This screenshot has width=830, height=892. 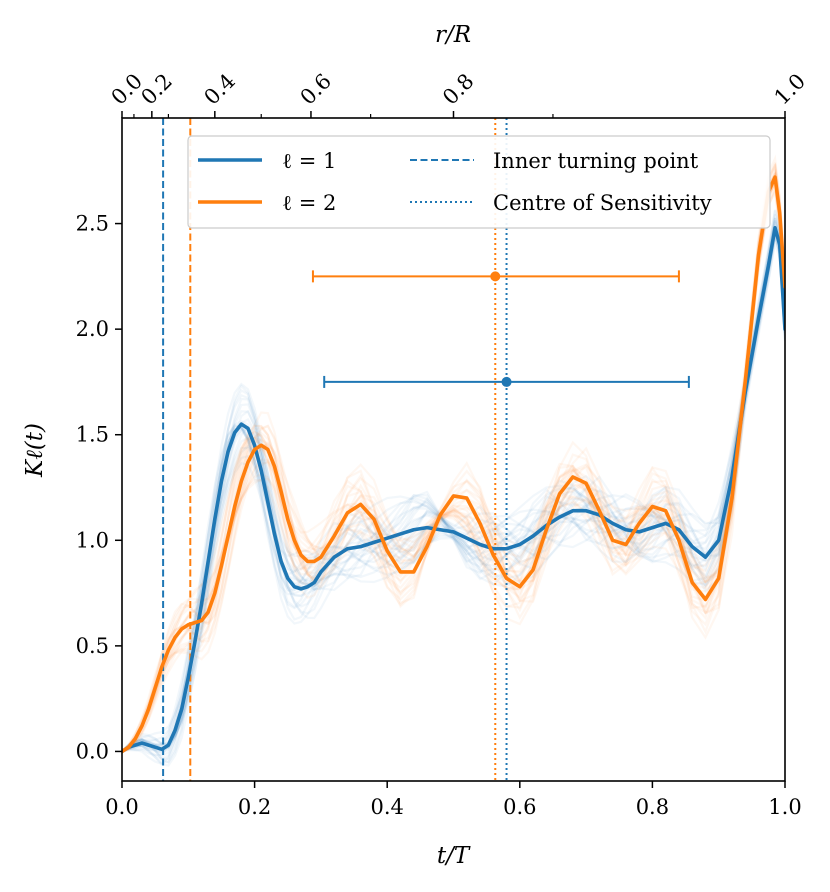 What do you see at coordinates (453, 35) in the screenshot?
I see `top-axis-label: r/R` at bounding box center [453, 35].